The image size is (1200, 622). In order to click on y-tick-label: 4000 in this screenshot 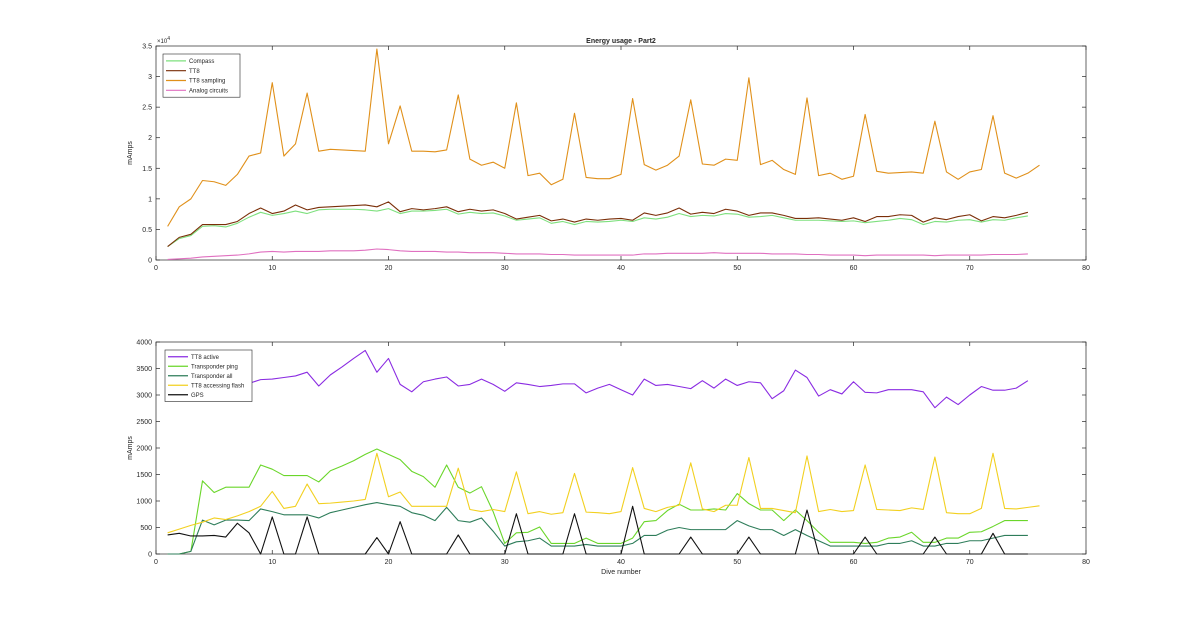, I will do `click(144, 343)`.